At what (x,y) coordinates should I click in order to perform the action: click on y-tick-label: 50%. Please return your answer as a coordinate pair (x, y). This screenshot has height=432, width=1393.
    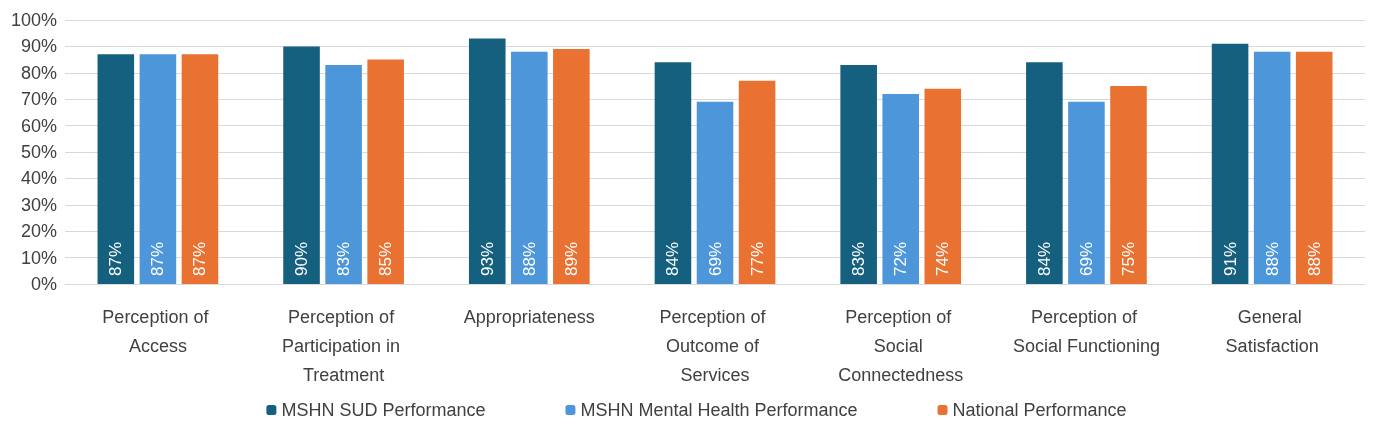
    Looking at the image, I should click on (39, 152).